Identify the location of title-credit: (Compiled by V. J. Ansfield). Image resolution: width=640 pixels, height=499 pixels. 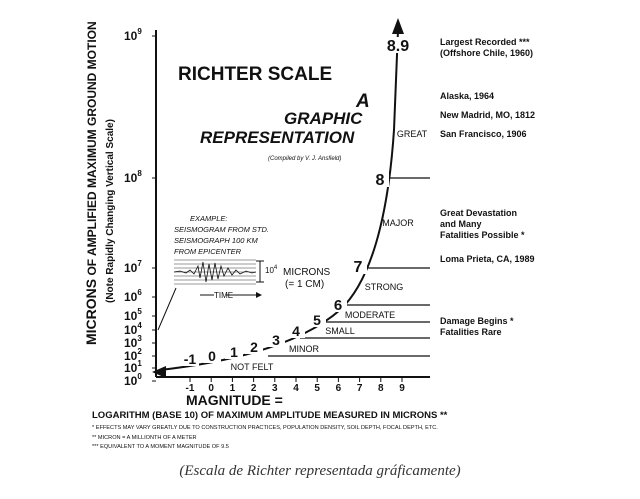
(304, 159).